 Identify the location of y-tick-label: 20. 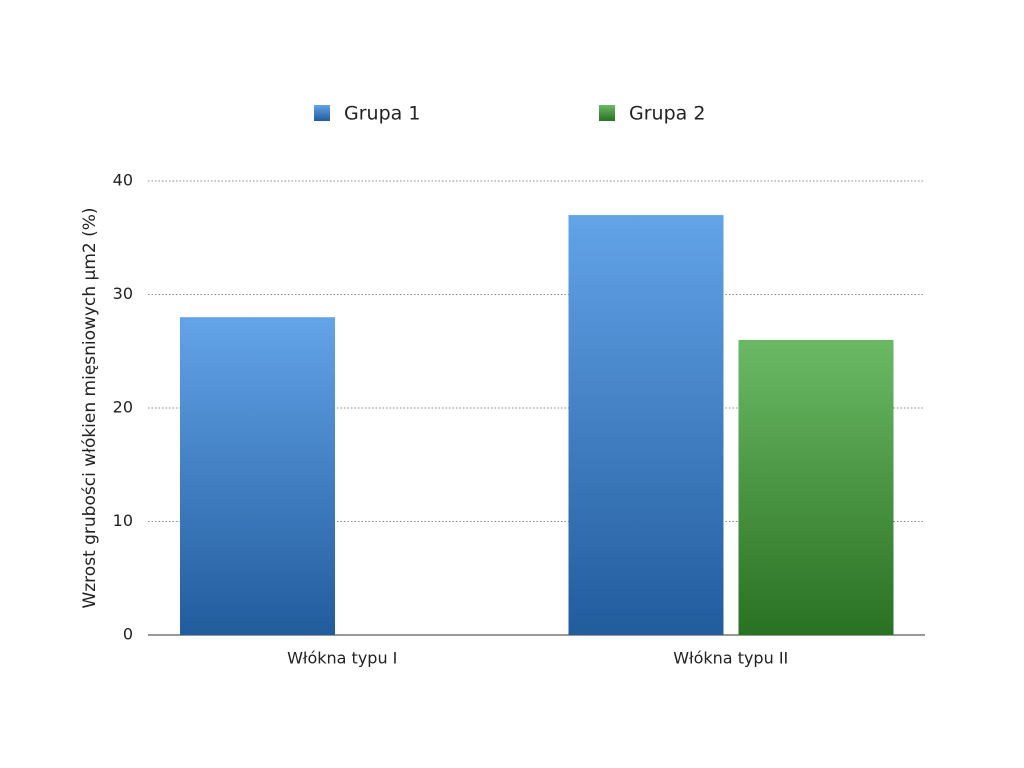
(123, 407).